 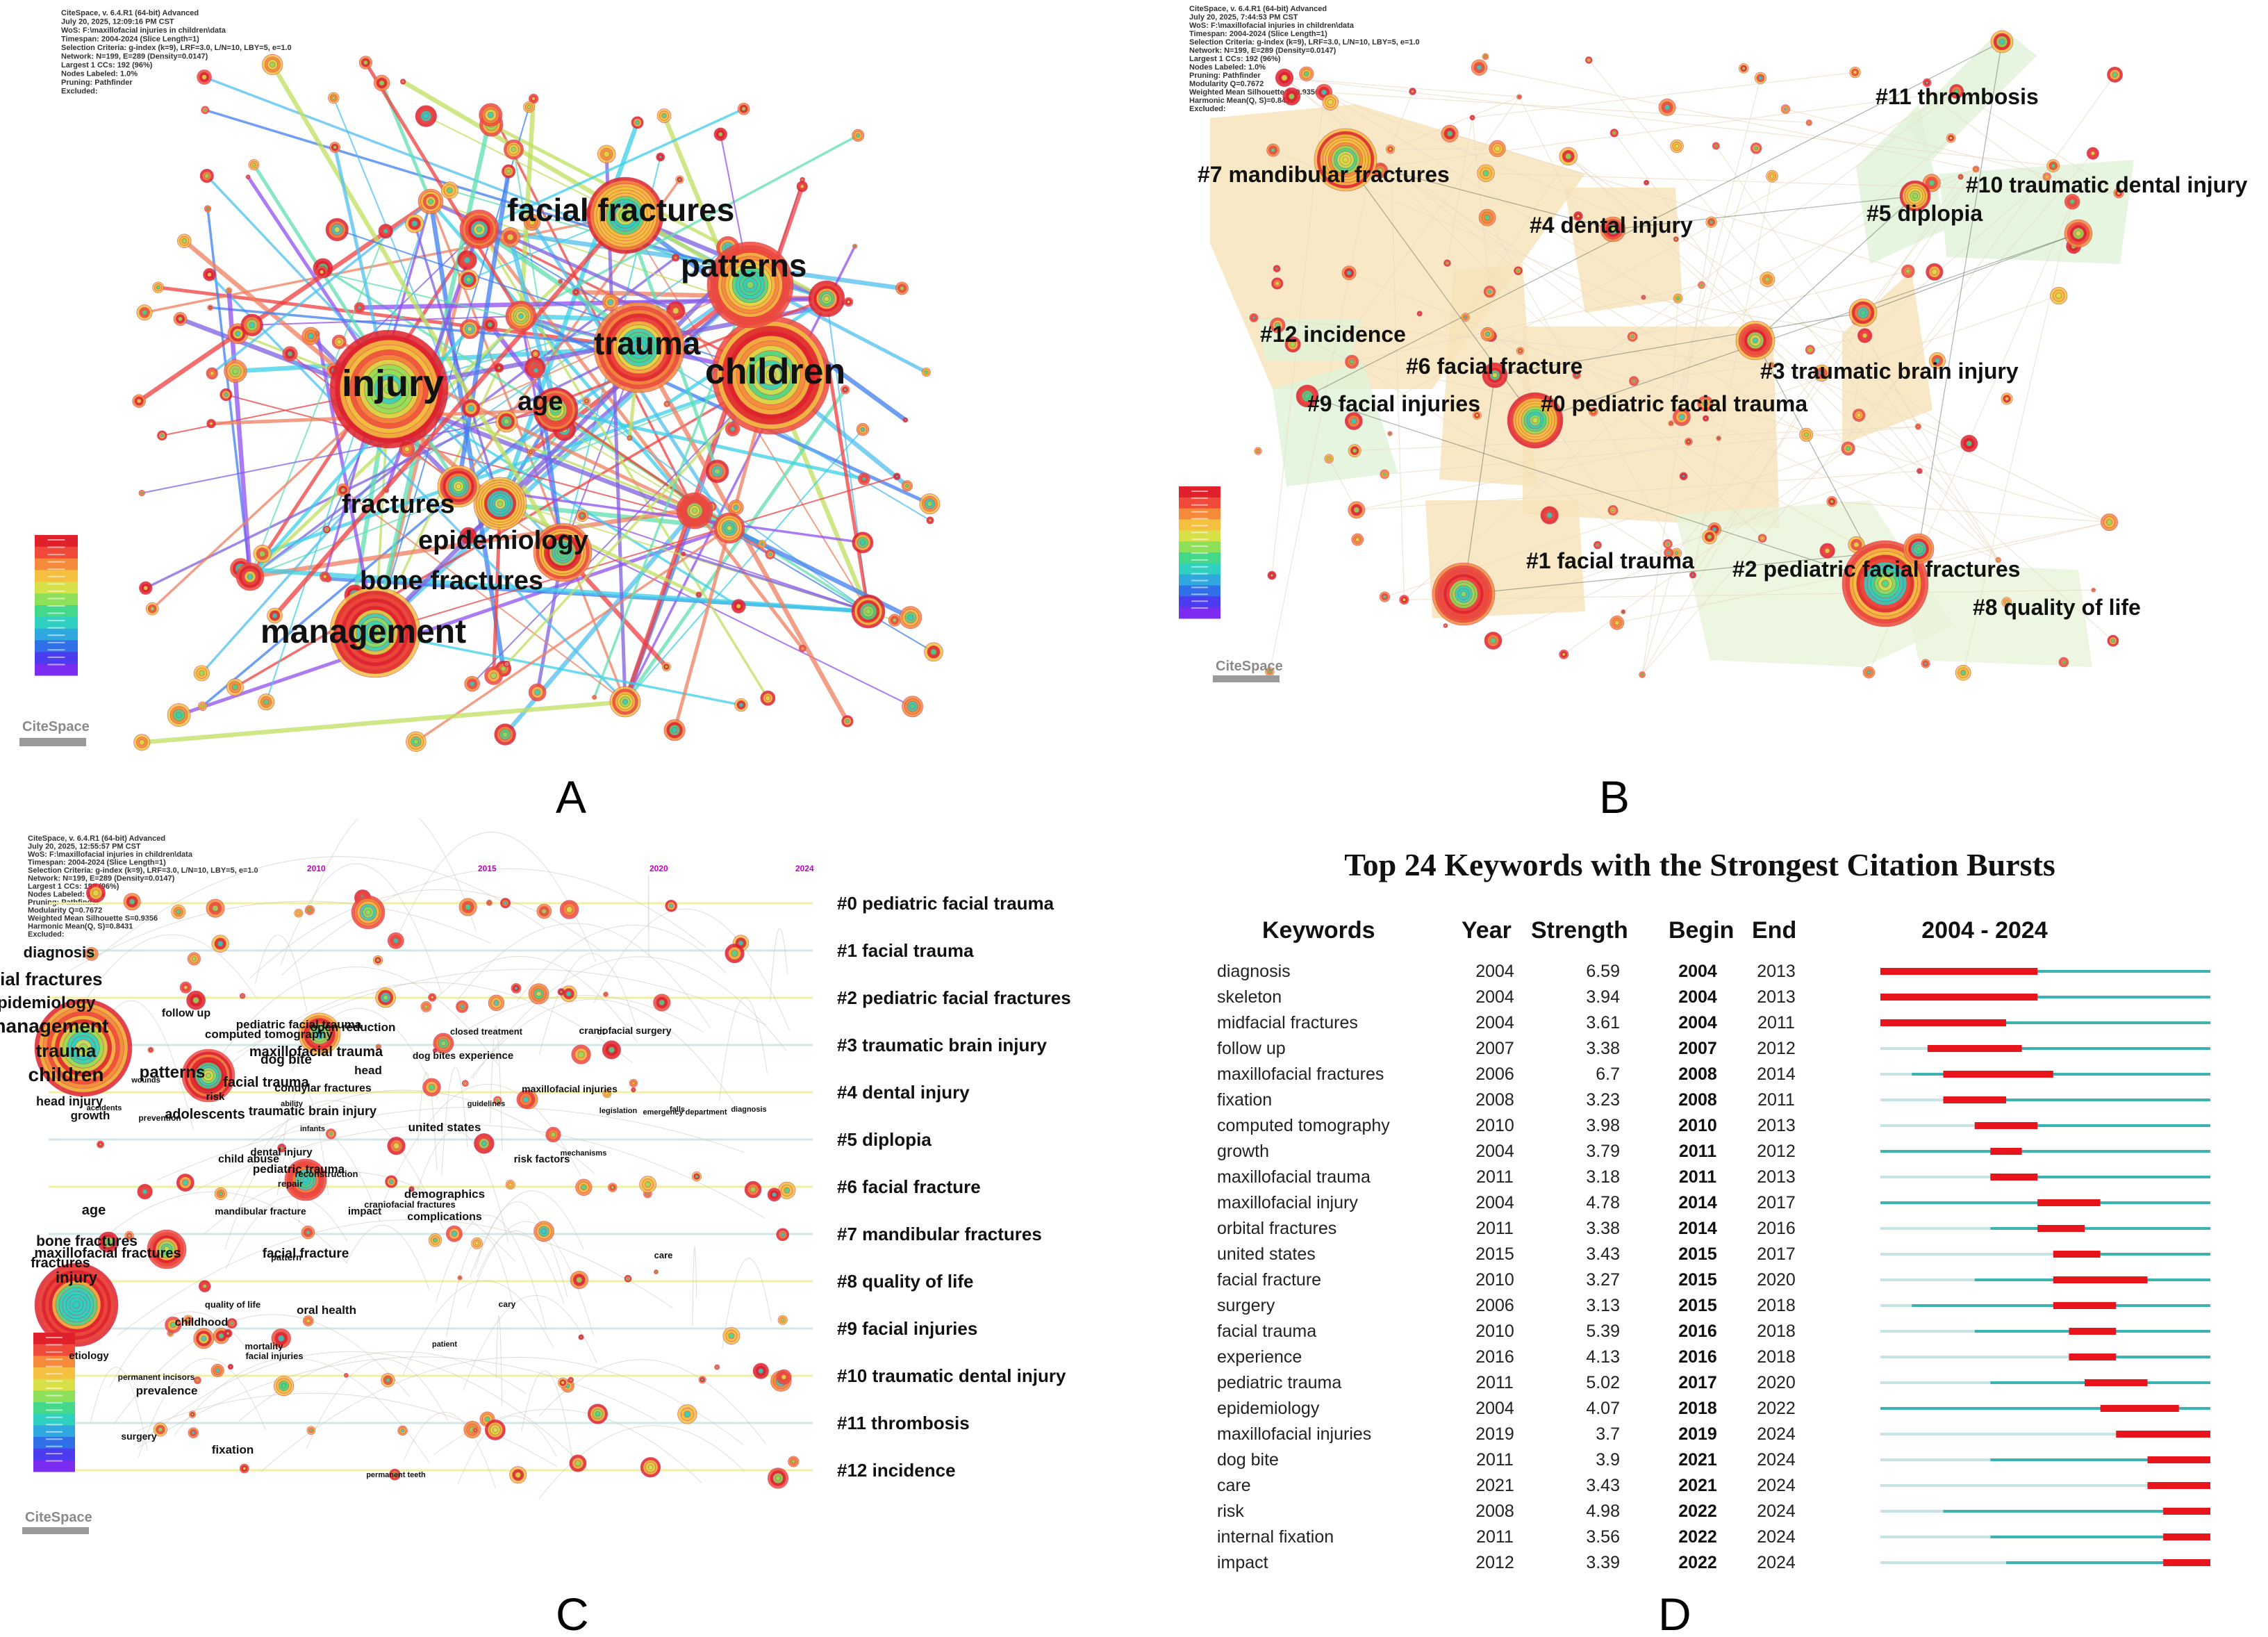 What do you see at coordinates (1697, 1408) in the screenshot?
I see `burst-begin: 2018` at bounding box center [1697, 1408].